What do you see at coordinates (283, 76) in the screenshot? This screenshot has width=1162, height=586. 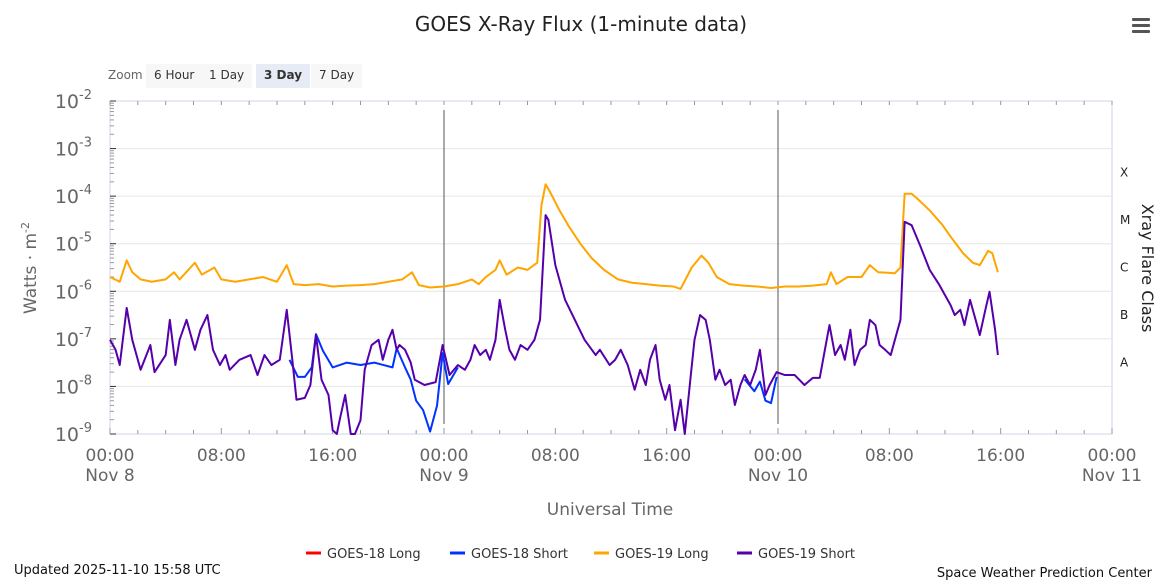 I see `zoom-3-day-button: 3 Day` at bounding box center [283, 76].